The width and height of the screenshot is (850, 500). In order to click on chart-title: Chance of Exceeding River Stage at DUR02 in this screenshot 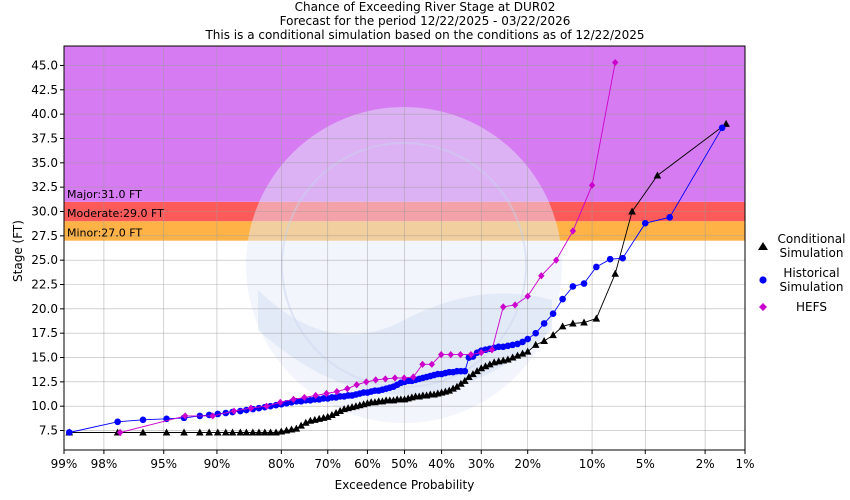, I will do `click(425, 7)`.